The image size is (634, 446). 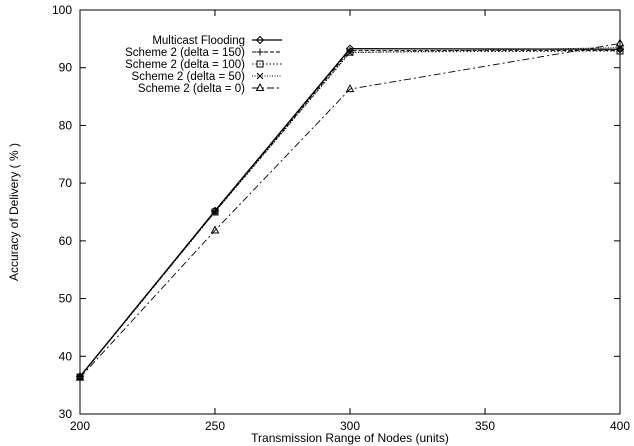 What do you see at coordinates (260, 52) in the screenshot?
I see `data-point-plus` at bounding box center [260, 52].